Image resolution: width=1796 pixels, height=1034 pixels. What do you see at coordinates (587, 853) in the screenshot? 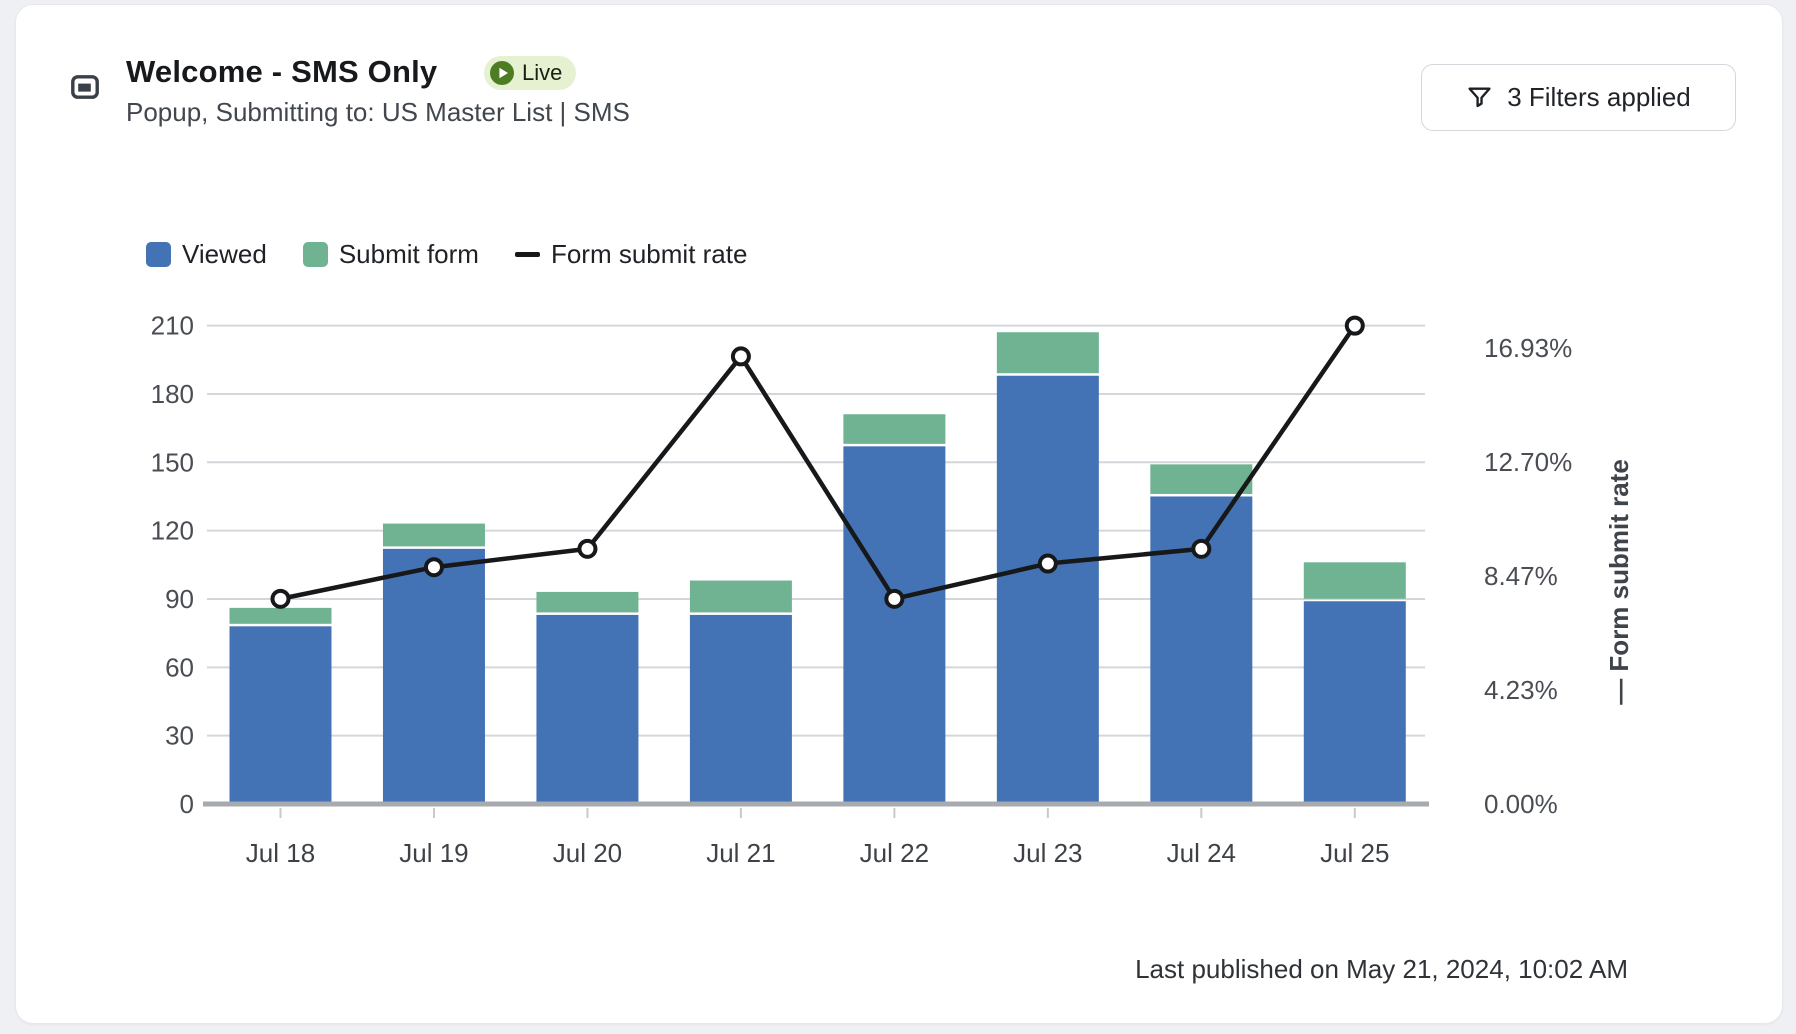
I see `x-axis-category-label: Jul 20` at bounding box center [587, 853].